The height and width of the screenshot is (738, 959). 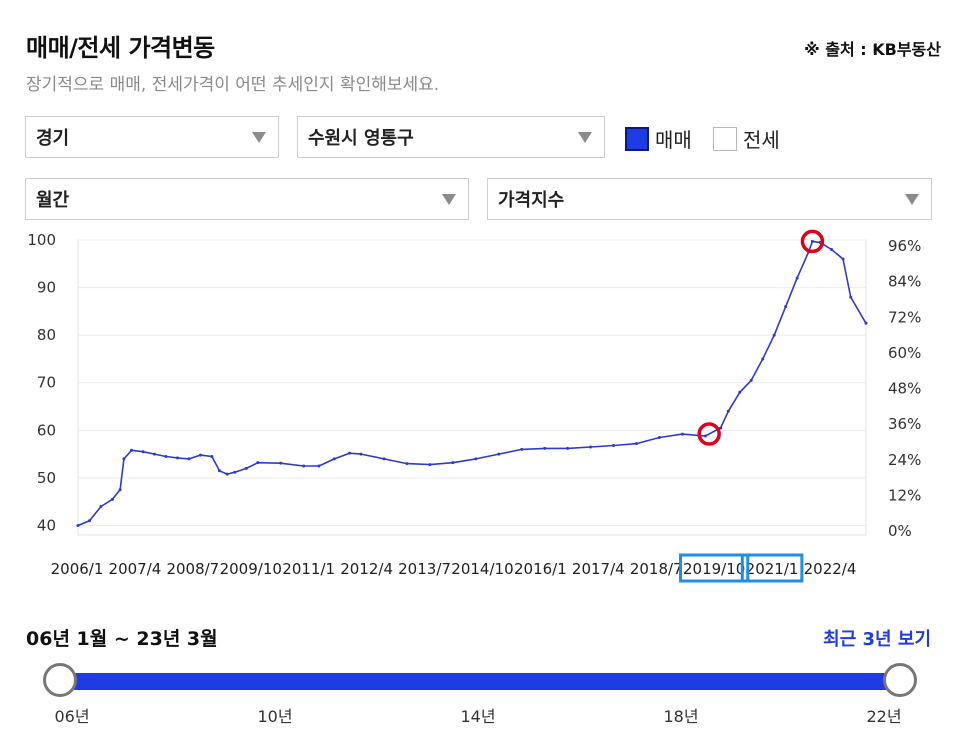 What do you see at coordinates (53, 200) in the screenshot?
I see `period-select-value: 월간` at bounding box center [53, 200].